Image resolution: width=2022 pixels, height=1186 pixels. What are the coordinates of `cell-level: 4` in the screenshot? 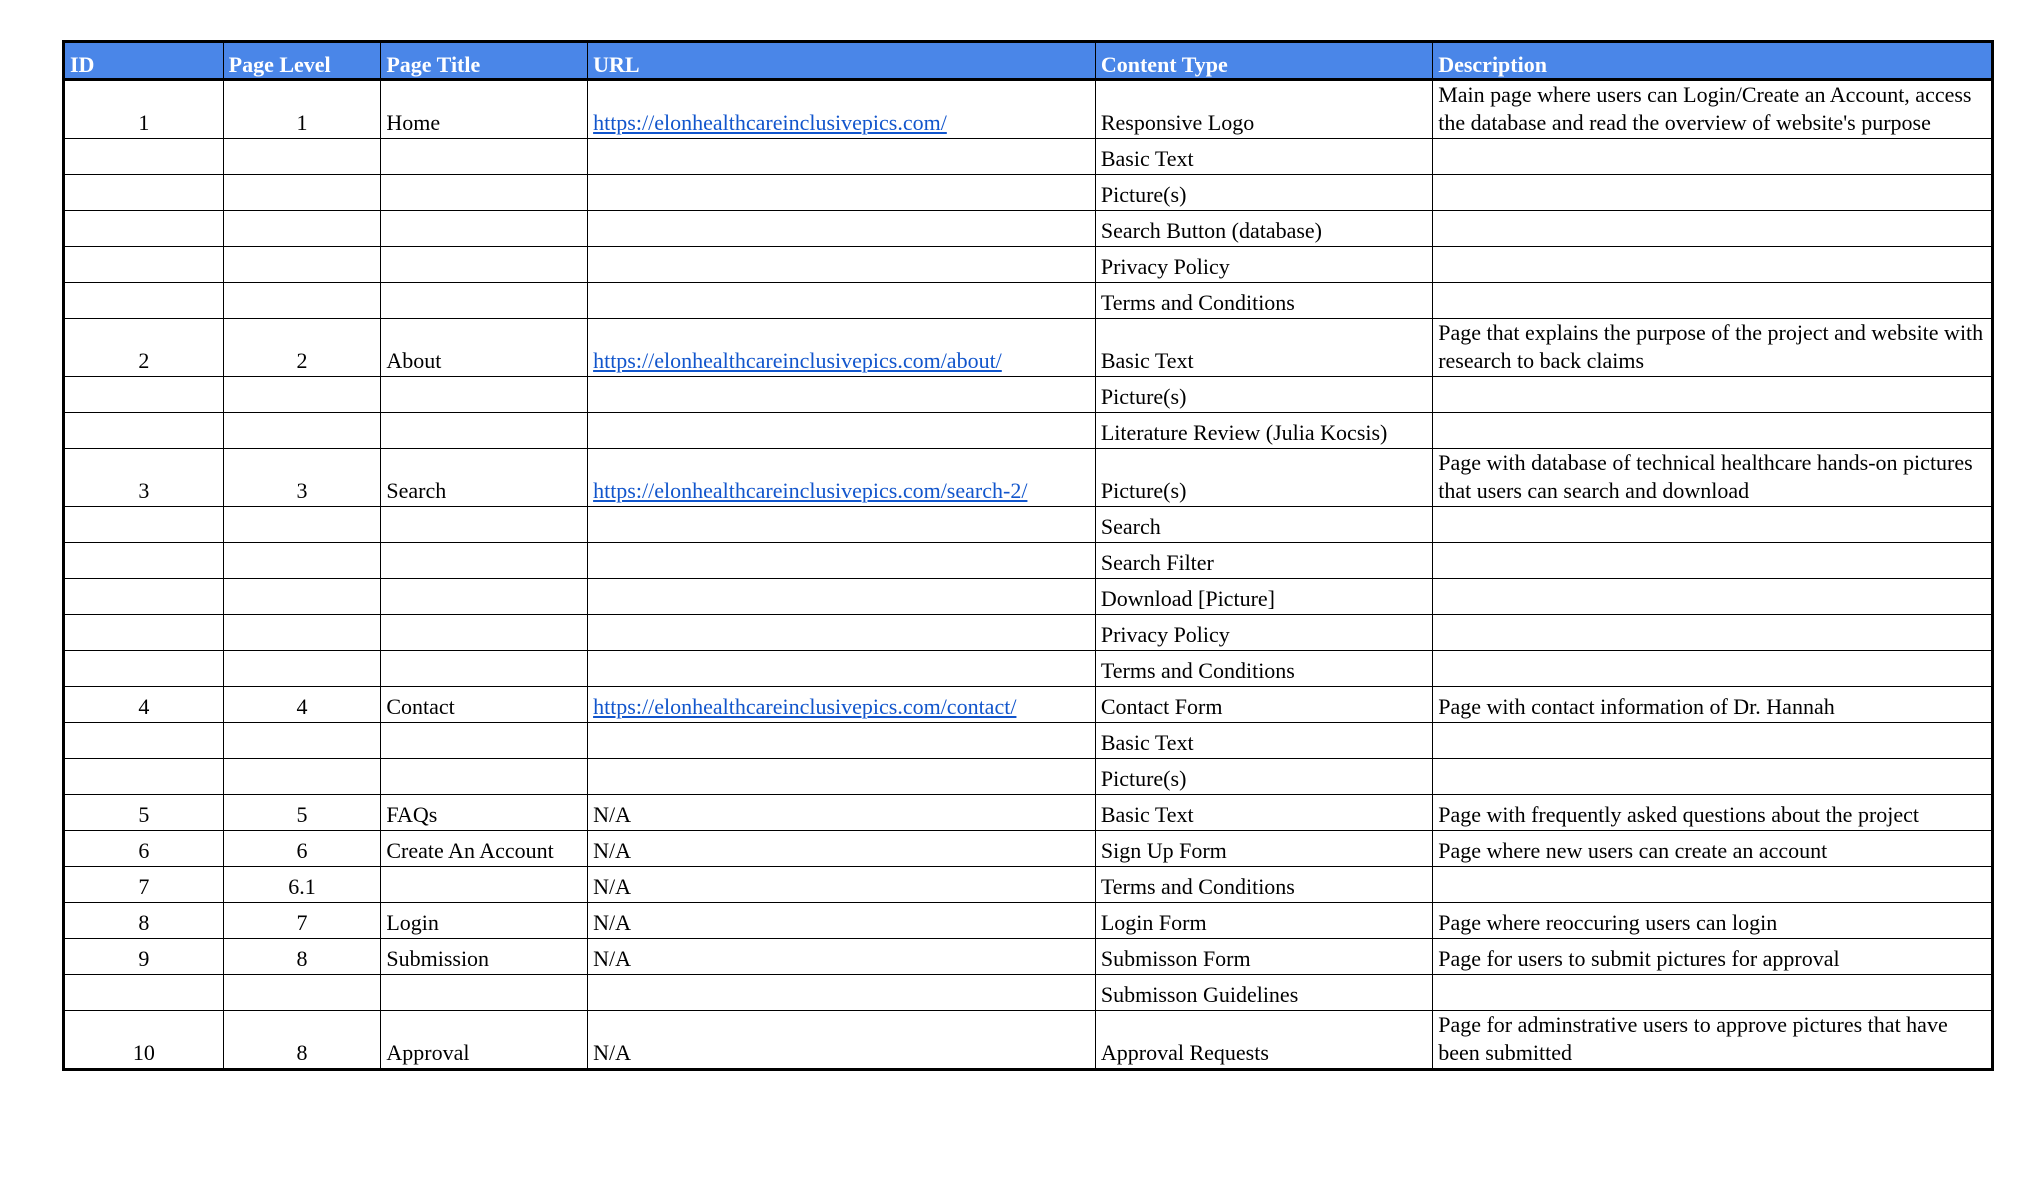 It's located at (302, 704).